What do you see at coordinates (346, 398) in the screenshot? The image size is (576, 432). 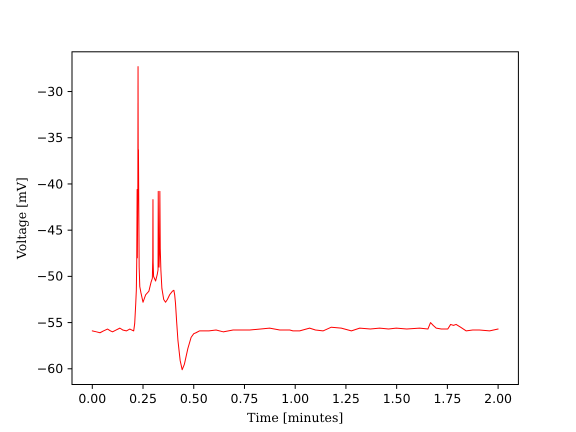 I see `x-tick-label: 1.25` at bounding box center [346, 398].